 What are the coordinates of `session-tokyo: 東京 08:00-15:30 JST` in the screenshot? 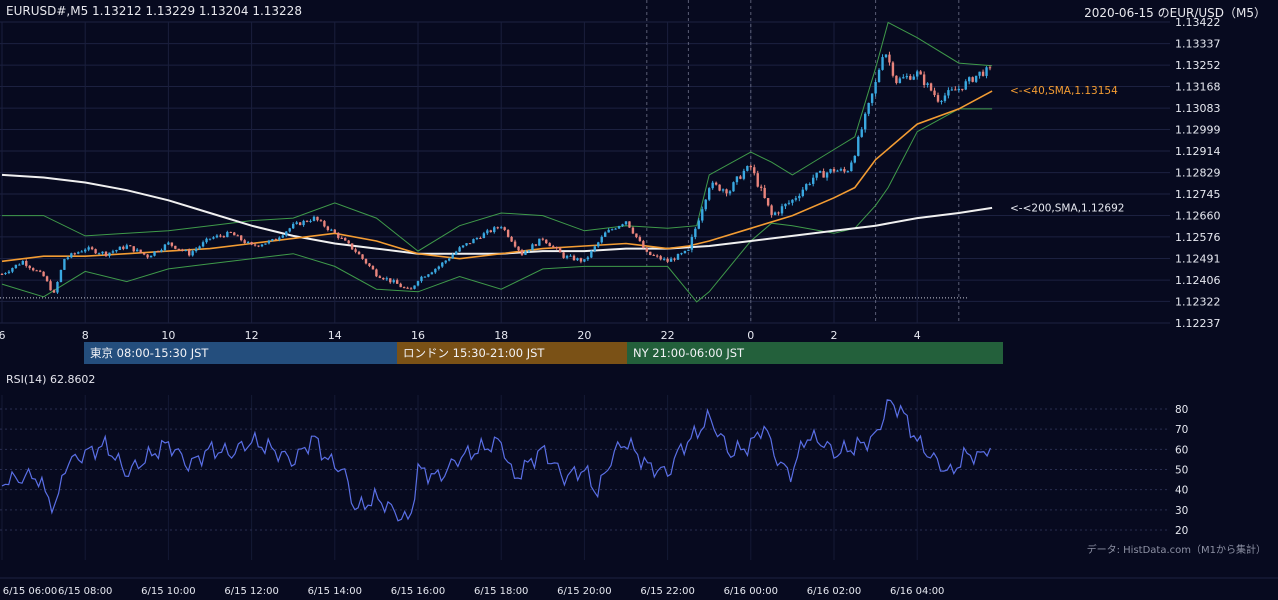 It's located at (240, 353).